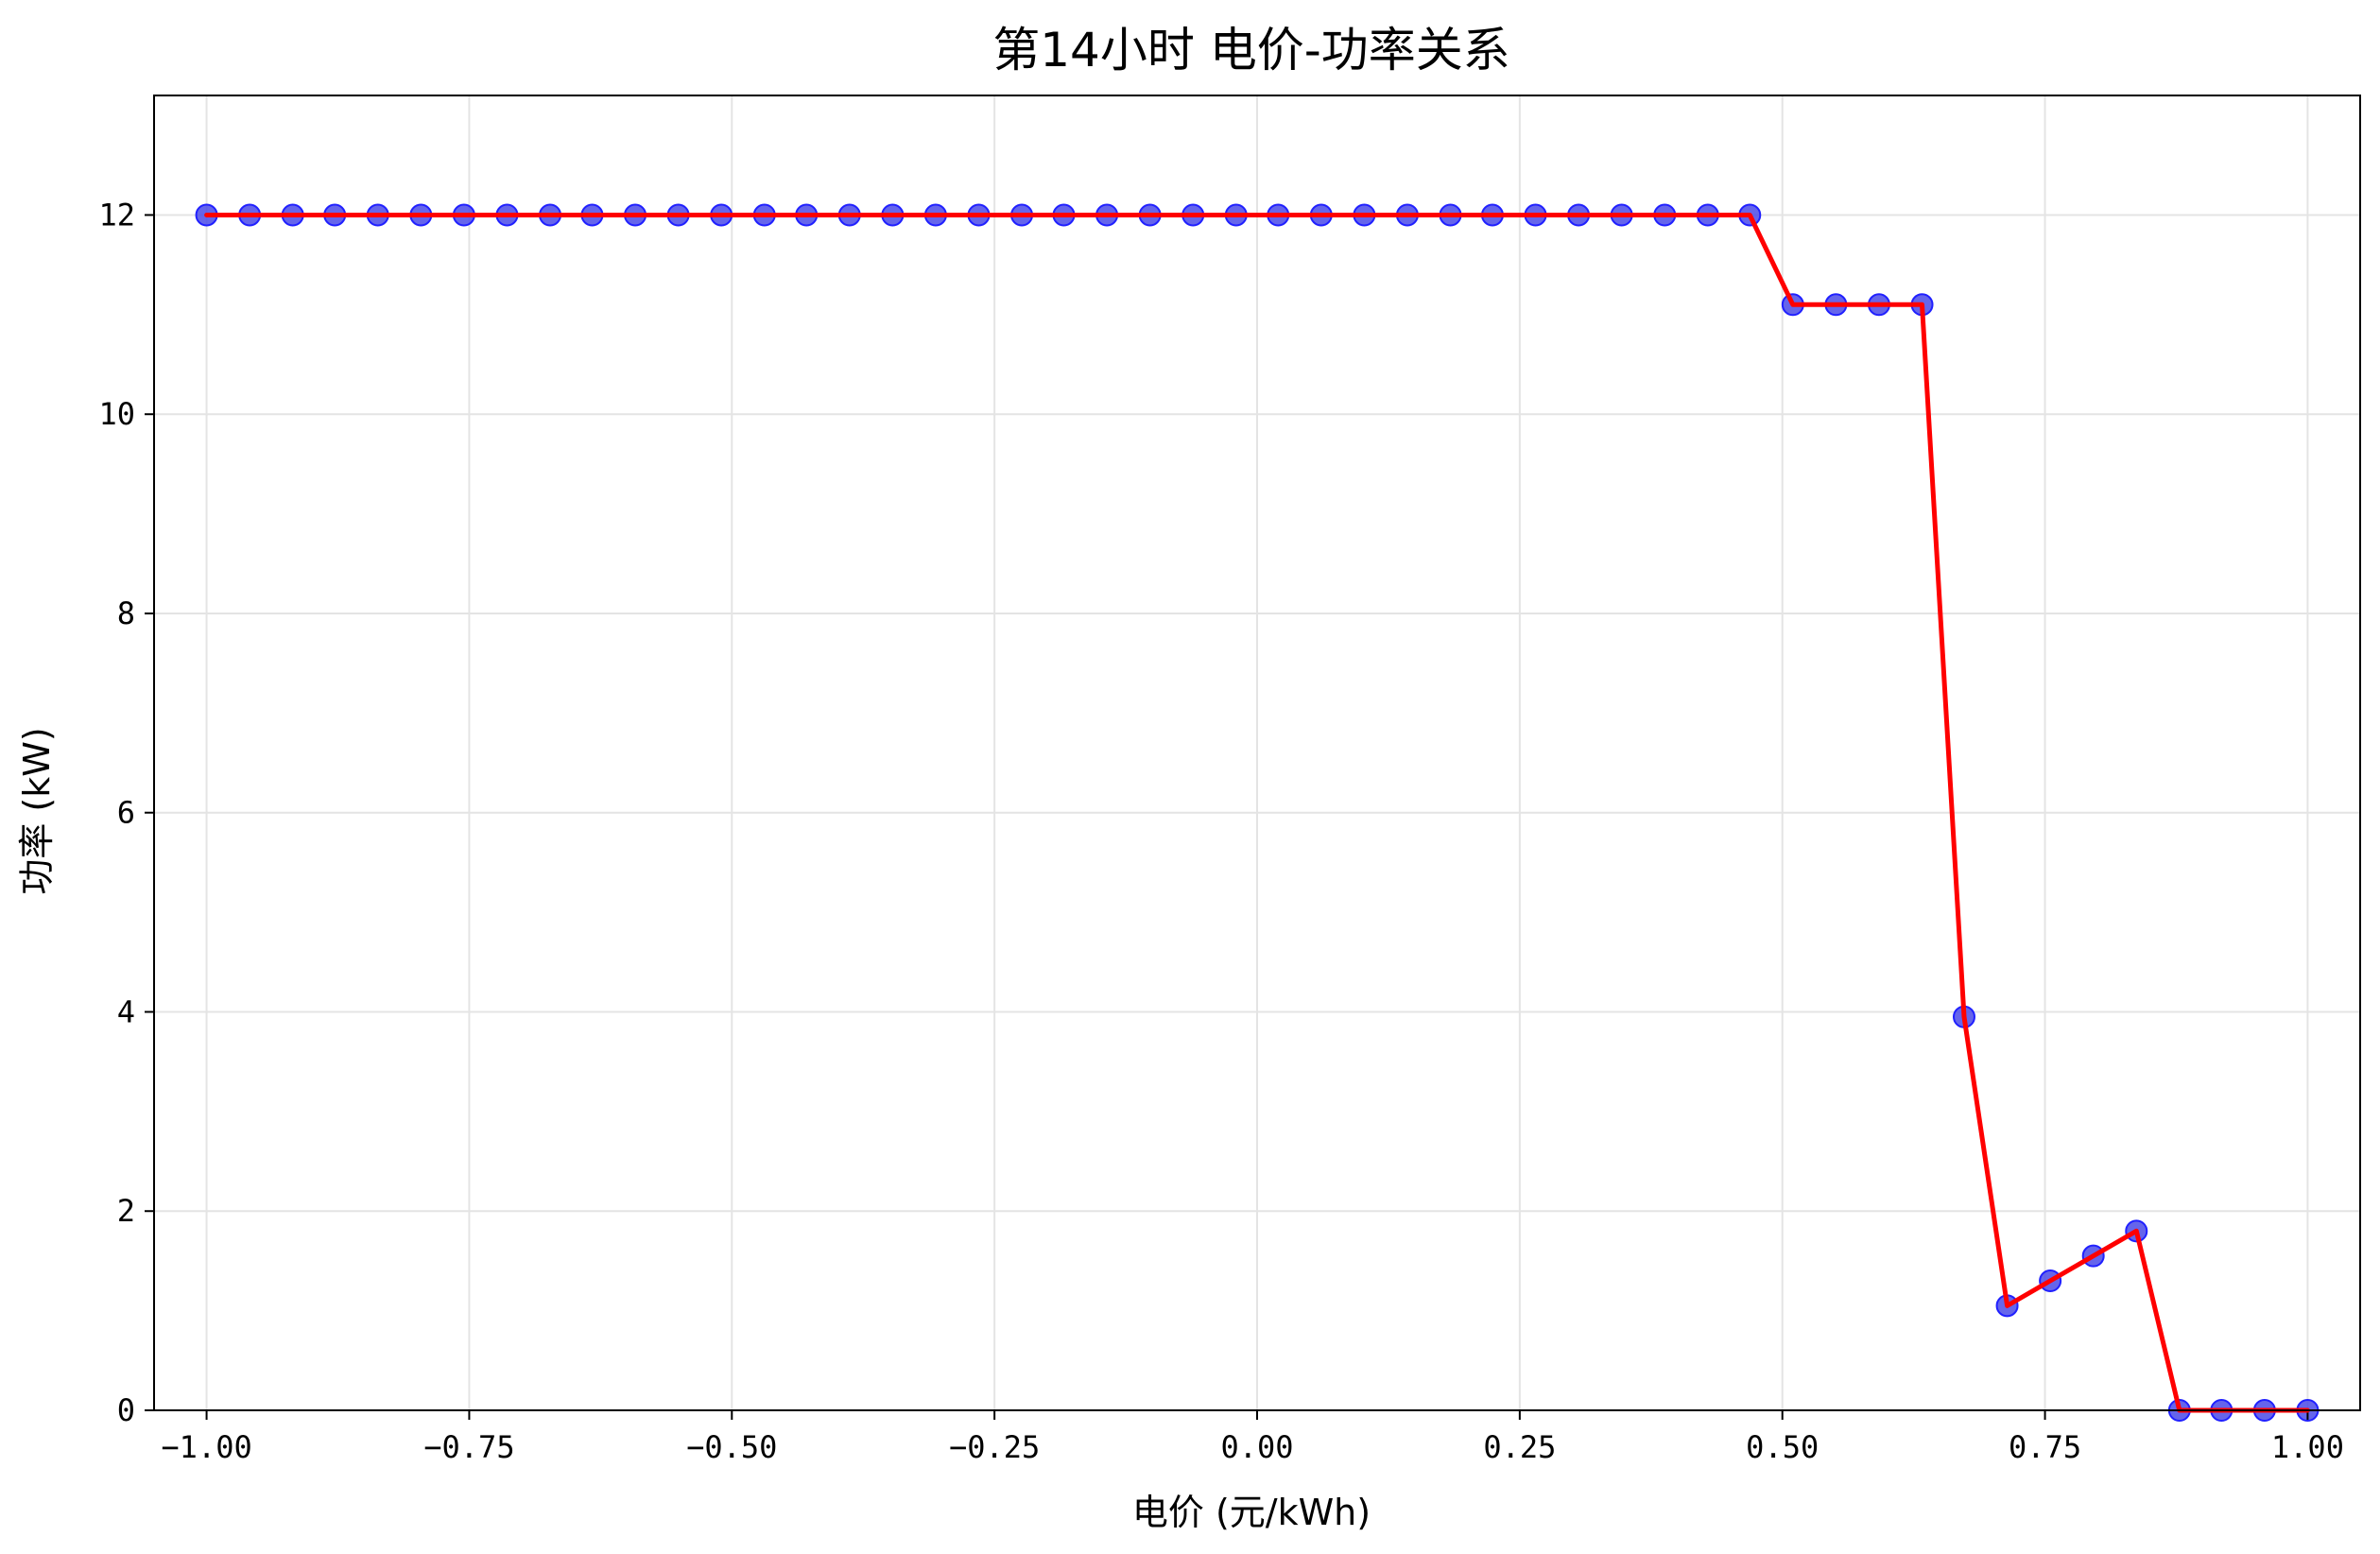 The image size is (2380, 1554). Describe the element at coordinates (731, 1447) in the screenshot. I see `x-tick-label: −0.50` at that location.